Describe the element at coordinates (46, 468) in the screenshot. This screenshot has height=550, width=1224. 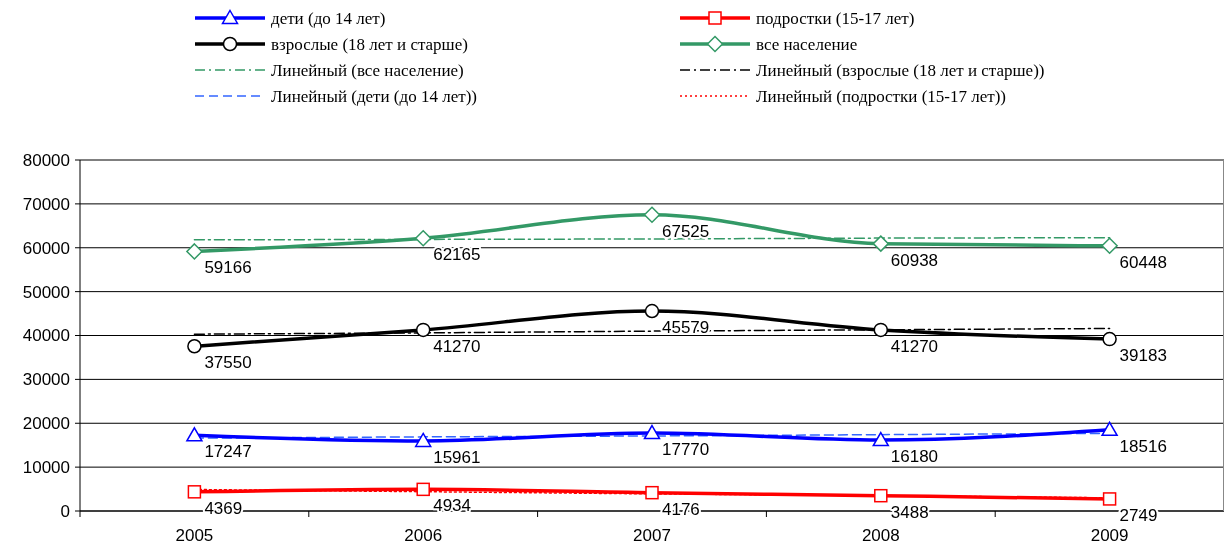
I see `y-tick-label: 10000` at that location.